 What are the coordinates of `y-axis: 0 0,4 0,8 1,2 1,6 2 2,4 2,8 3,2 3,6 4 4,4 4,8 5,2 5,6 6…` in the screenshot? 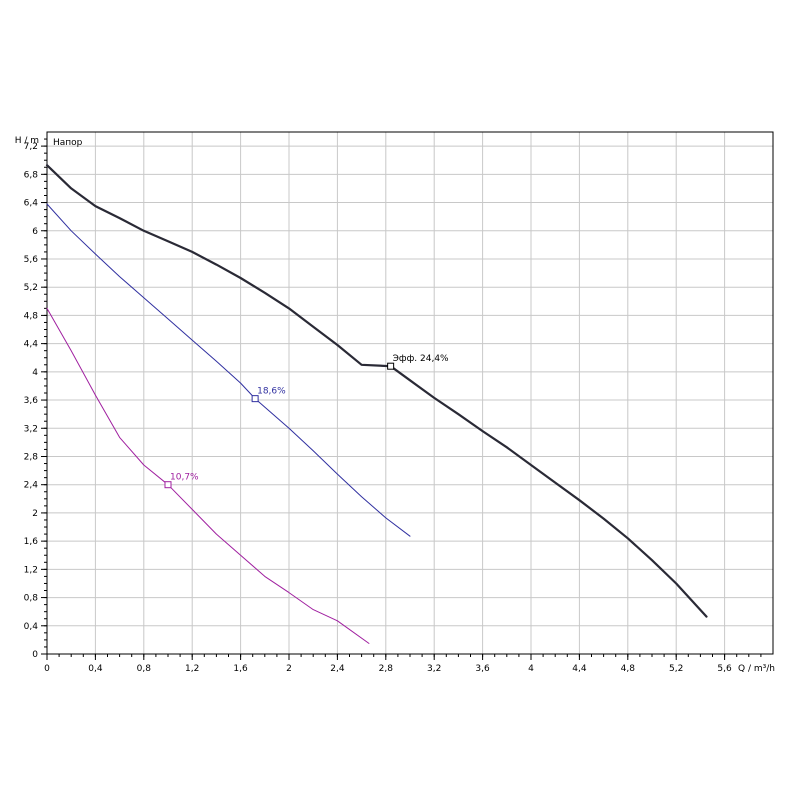 It's located at (35, 399).